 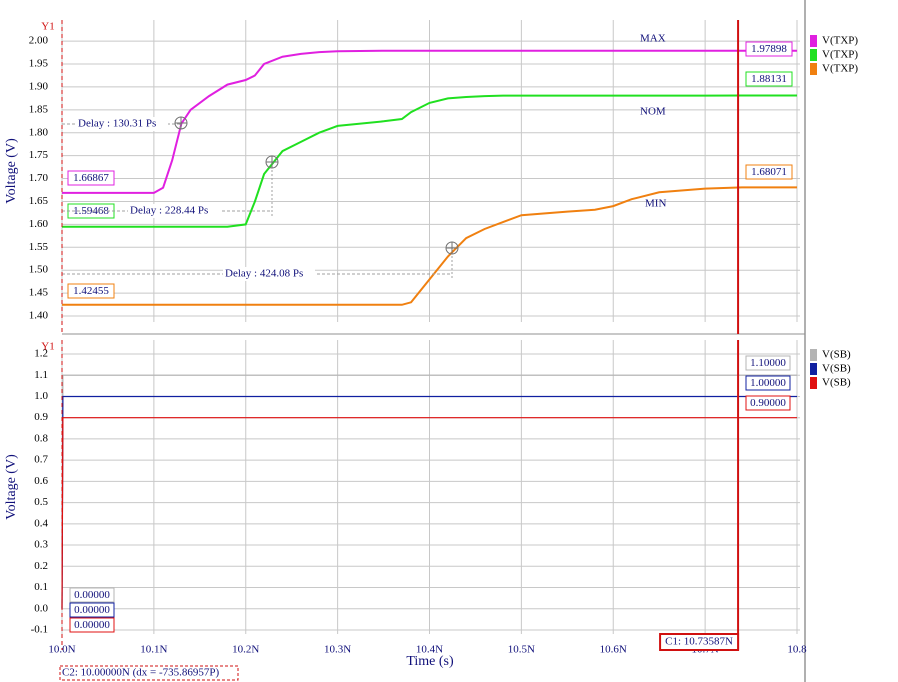 What do you see at coordinates (39, 132) in the screenshot?
I see `y-tick-label: 1.80` at bounding box center [39, 132].